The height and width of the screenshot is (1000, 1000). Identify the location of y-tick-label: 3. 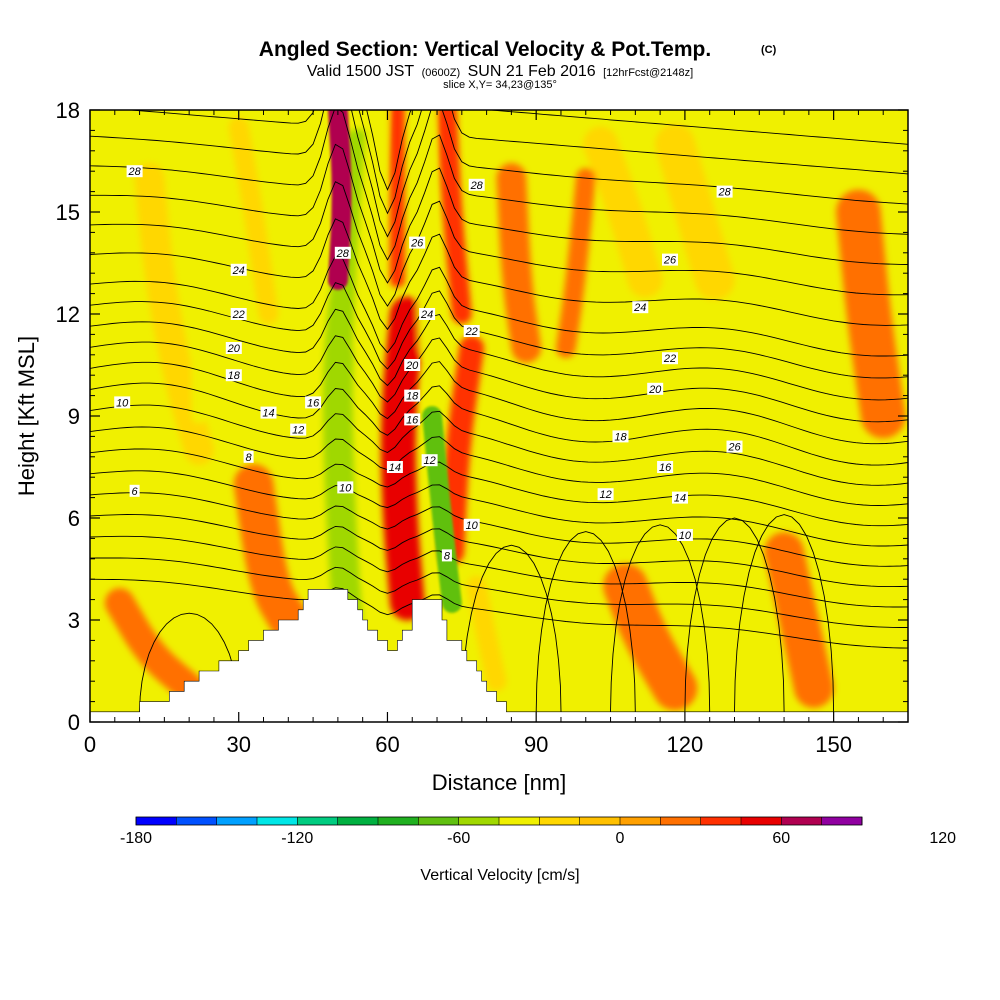
(74, 620).